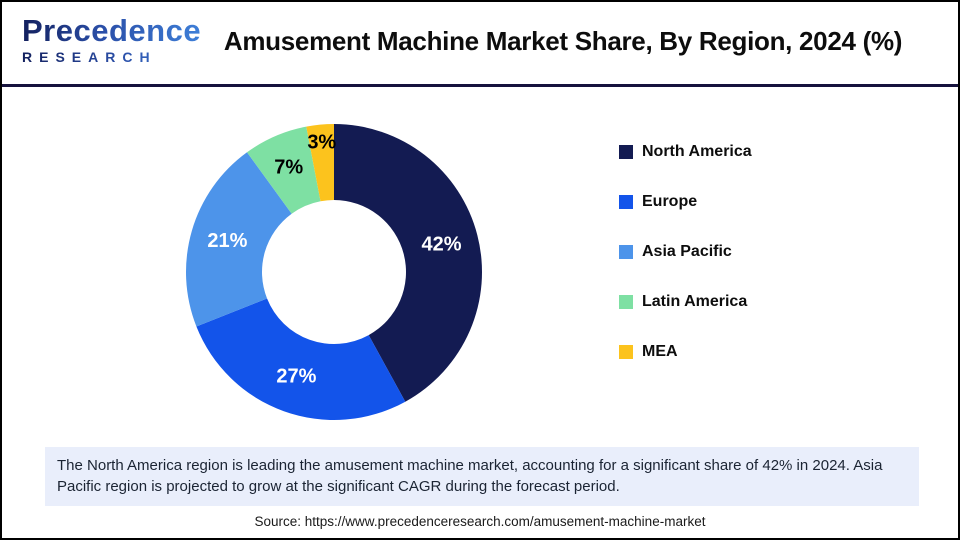 This screenshot has width=960, height=540. I want to click on donut-slice-asia-pacific, so click(239, 239).